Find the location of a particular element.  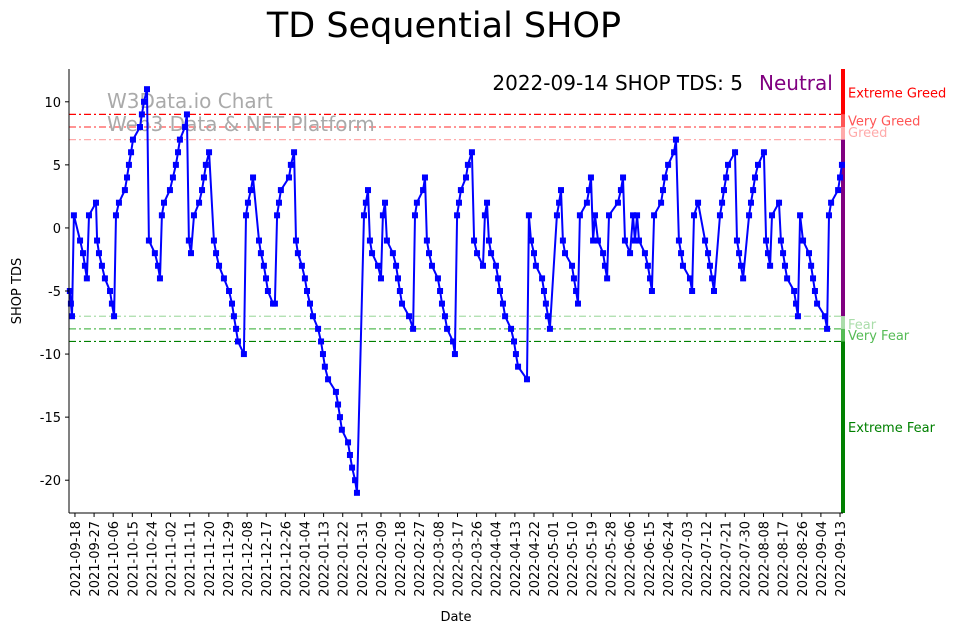

level-label-extreme-greed: Extreme Greed is located at coordinates (897, 93).